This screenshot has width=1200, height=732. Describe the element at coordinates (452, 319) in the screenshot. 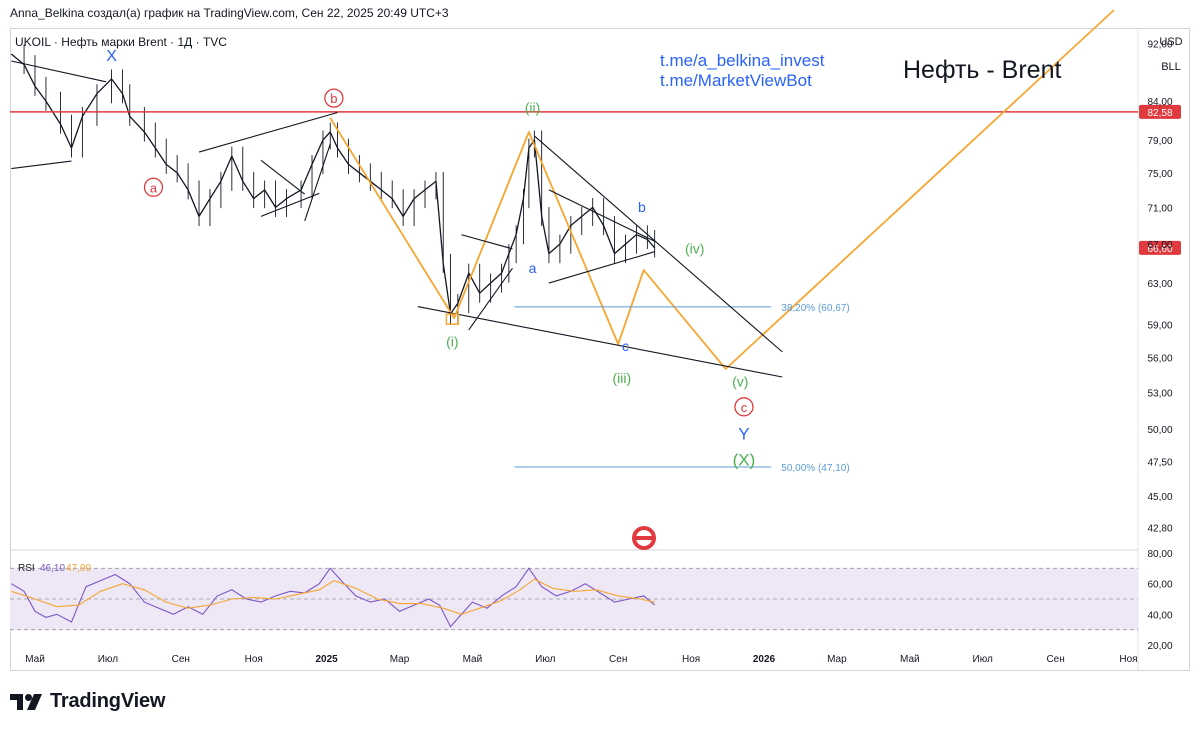

I see `wave-i-marker` at that location.